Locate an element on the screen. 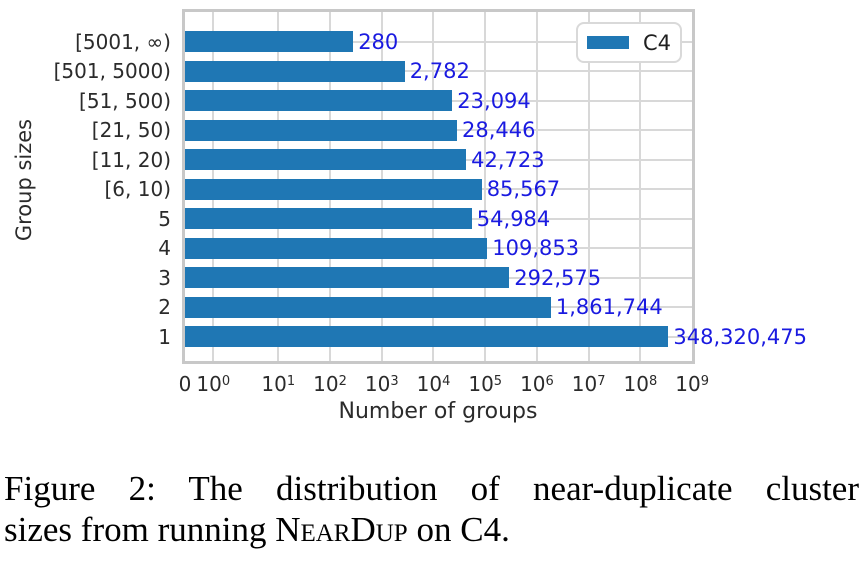 This screenshot has width=863, height=580. y-tick-label: 1 is located at coordinates (164, 336).